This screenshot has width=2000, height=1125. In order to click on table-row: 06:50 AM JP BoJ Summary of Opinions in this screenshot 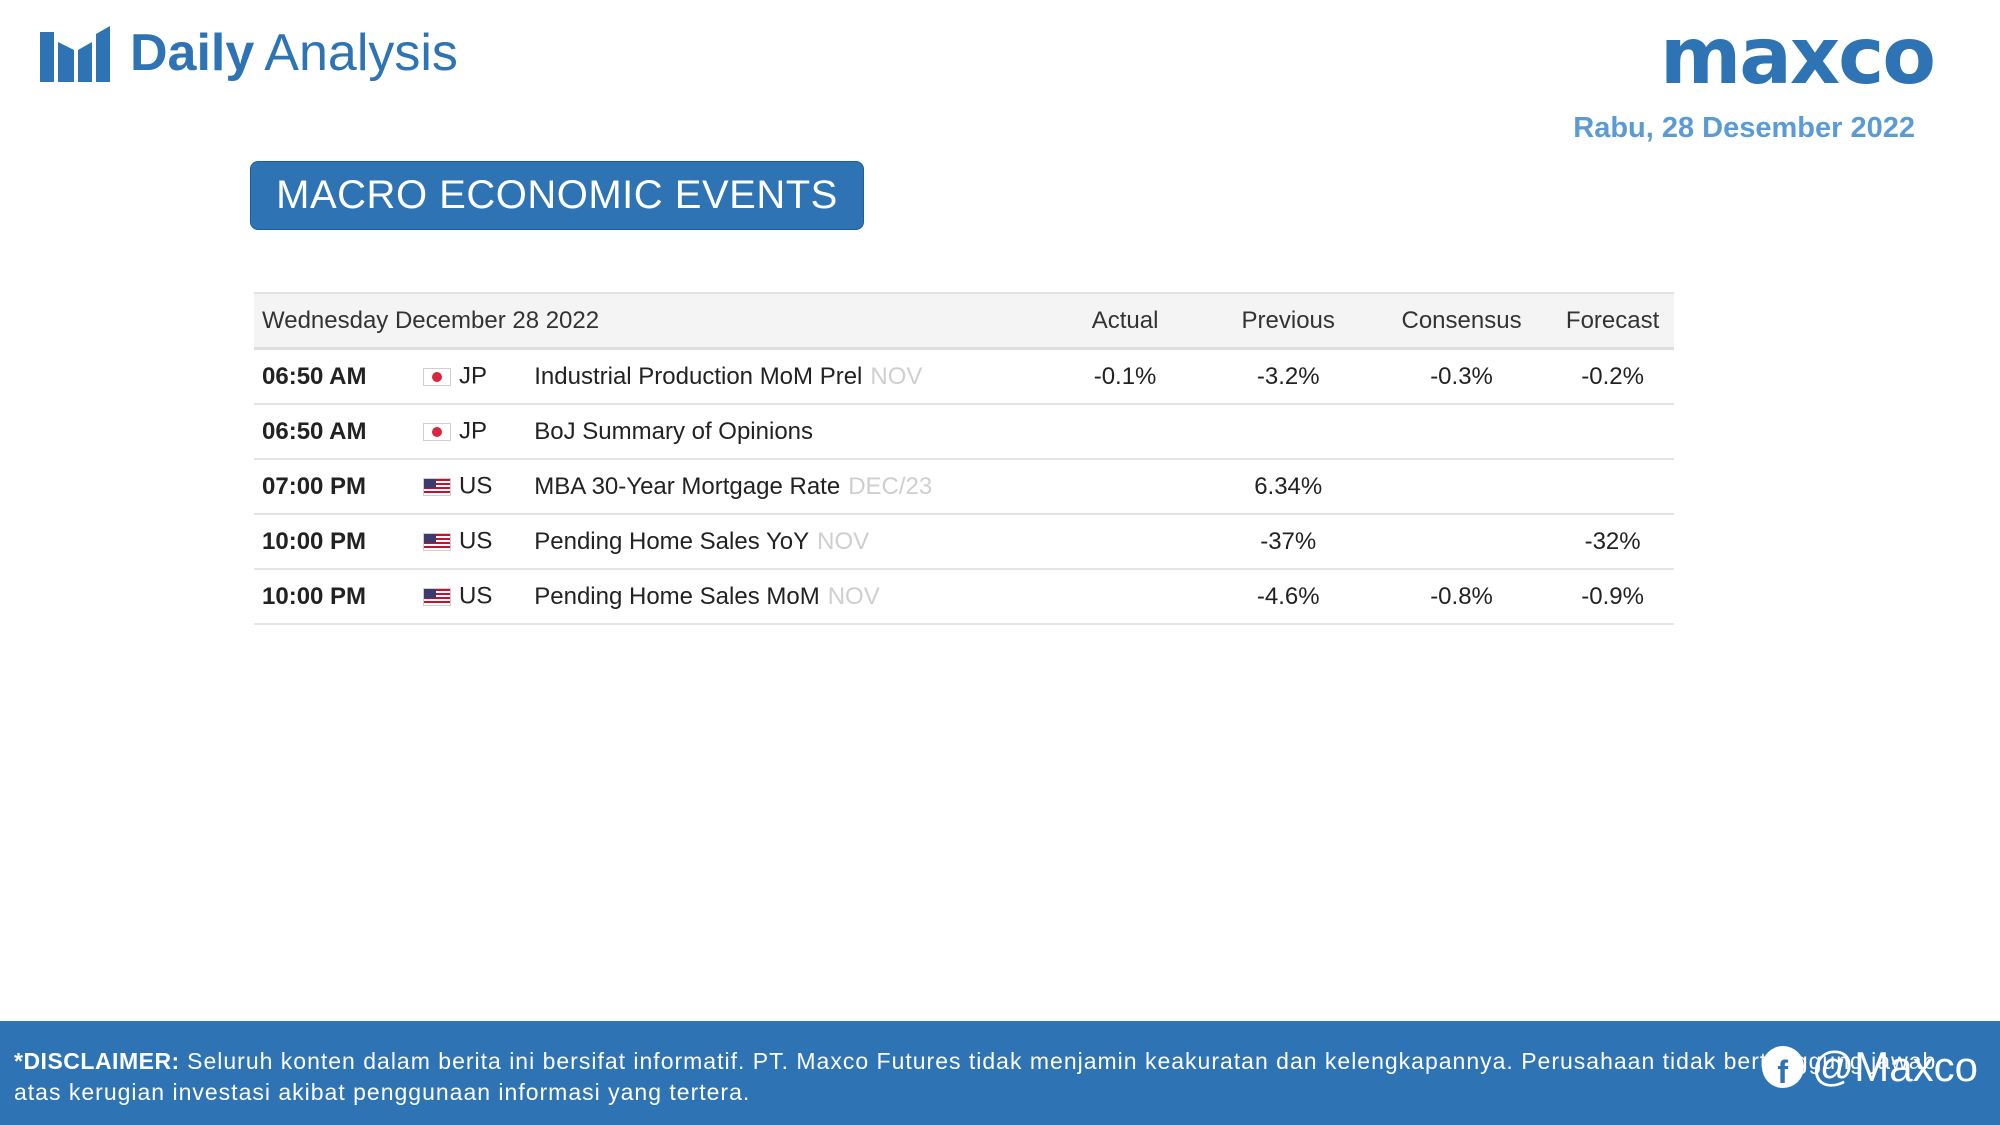, I will do `click(964, 432)`.